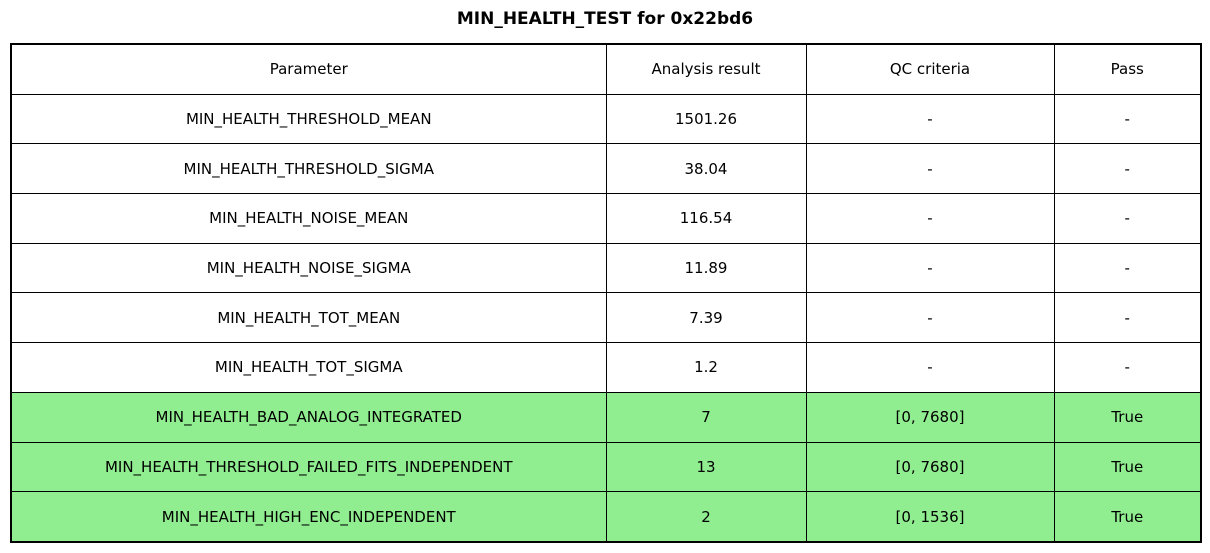 The image size is (1210, 553). What do you see at coordinates (1127, 69) in the screenshot?
I see `column-header-pass: Pass` at bounding box center [1127, 69].